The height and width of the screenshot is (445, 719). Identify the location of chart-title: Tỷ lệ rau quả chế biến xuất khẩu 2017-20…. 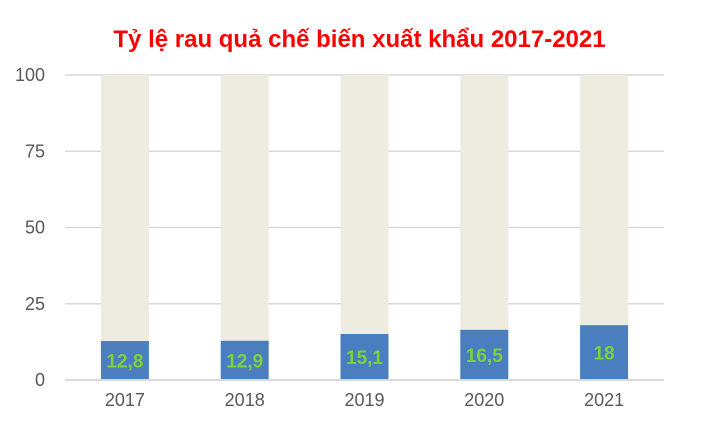
(359, 39).